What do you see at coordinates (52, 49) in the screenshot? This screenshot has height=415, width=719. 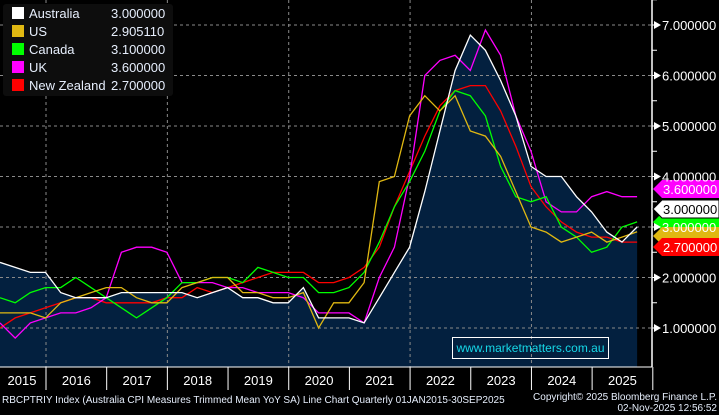 I see `legend-name: Canada` at bounding box center [52, 49].